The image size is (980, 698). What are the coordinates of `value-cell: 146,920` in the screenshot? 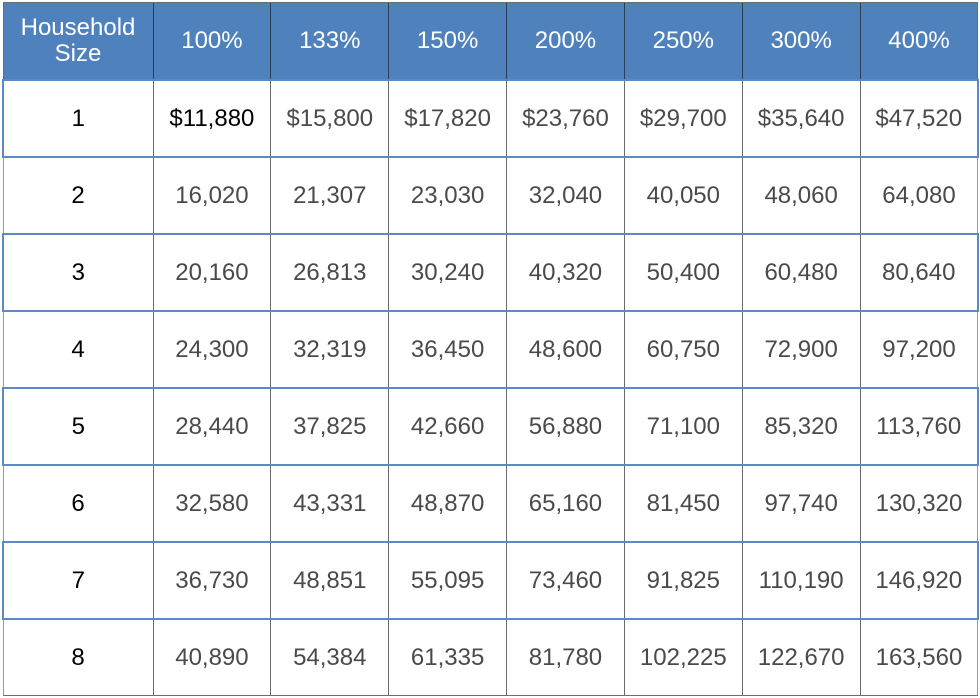 It's located at (919, 580).